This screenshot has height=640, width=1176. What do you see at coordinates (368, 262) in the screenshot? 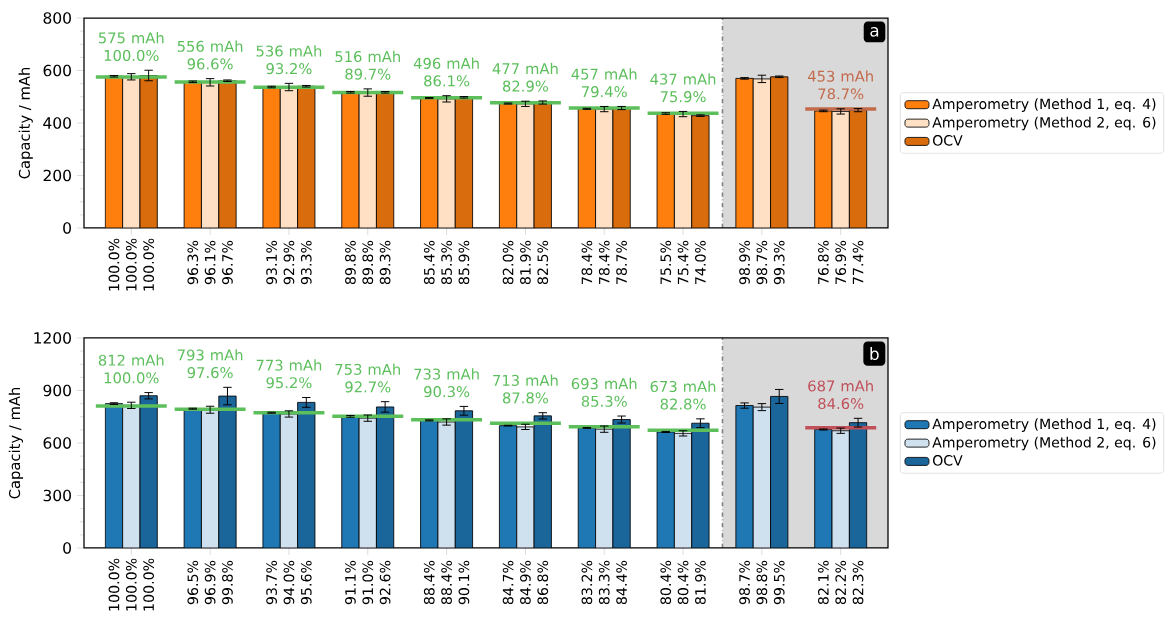
I see `x-tick-label: 89.8% 89.8% 89.3%` at bounding box center [368, 262].